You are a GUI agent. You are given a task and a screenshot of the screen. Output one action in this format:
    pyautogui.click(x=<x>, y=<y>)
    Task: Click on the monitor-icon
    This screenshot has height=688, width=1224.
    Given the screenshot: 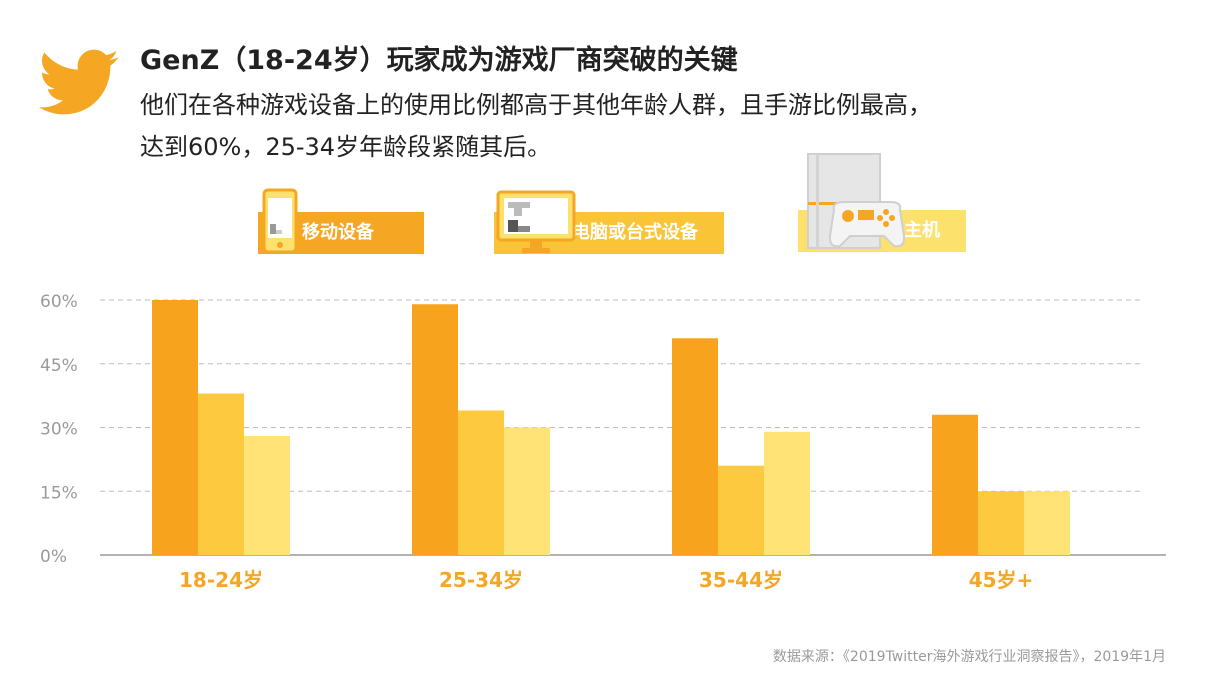 What is the action you would take?
    pyautogui.click(x=536, y=221)
    